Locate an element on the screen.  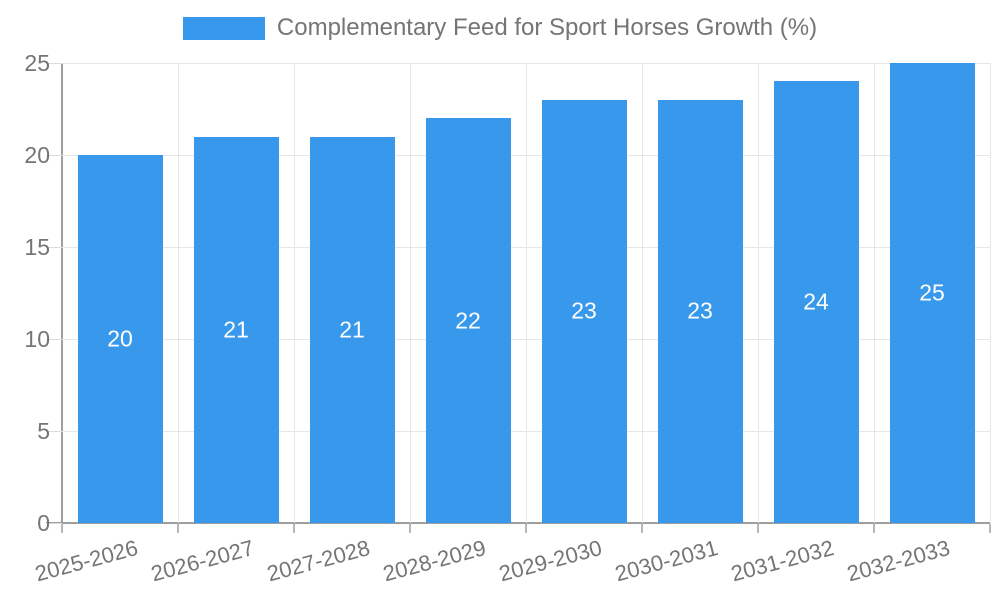
bar-value-label: 22 is located at coordinates (468, 320).